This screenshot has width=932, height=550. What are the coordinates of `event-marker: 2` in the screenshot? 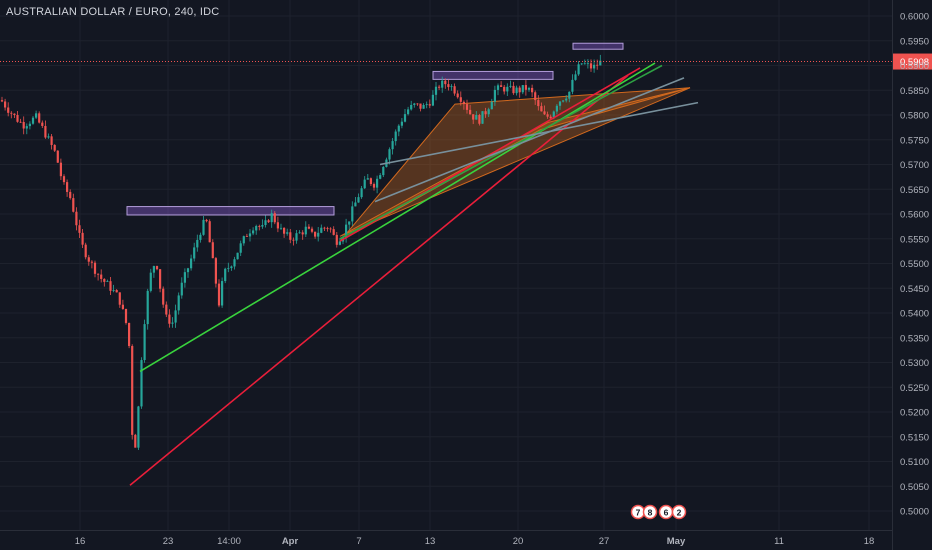 It's located at (679, 512).